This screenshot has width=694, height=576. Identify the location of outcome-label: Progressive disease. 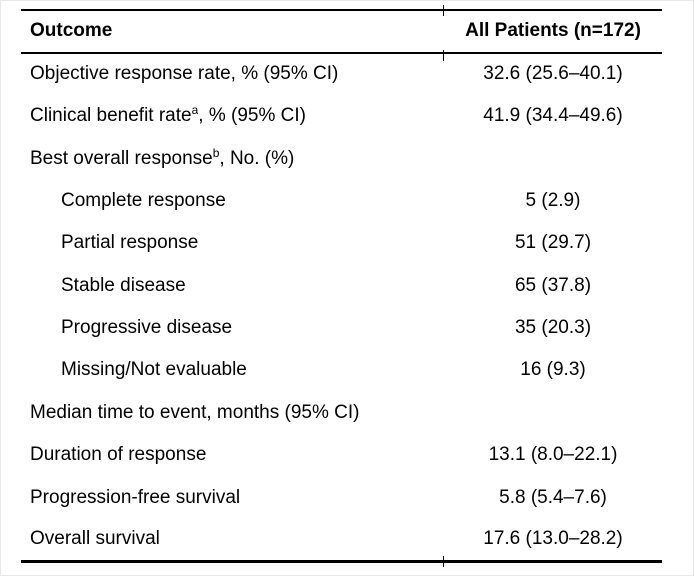
(232, 328).